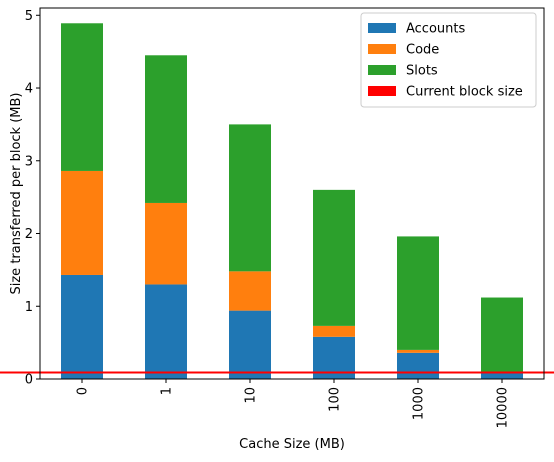 Image resolution: width=554 pixels, height=462 pixels. Describe the element at coordinates (251, 395) in the screenshot. I see `x-tick-label: 10` at that location.